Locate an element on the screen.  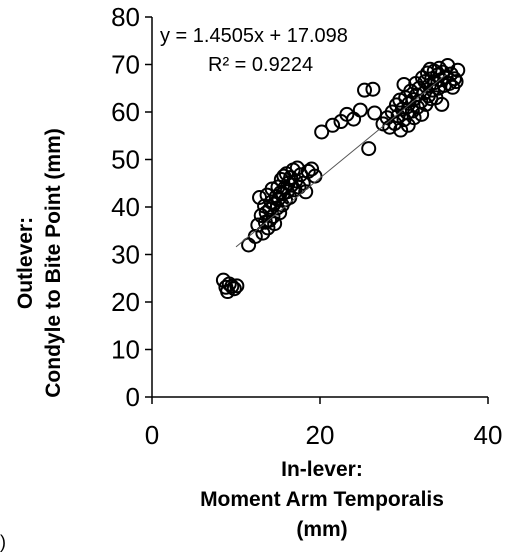
x-axis-title-line: In-lever: is located at coordinates (322, 469).